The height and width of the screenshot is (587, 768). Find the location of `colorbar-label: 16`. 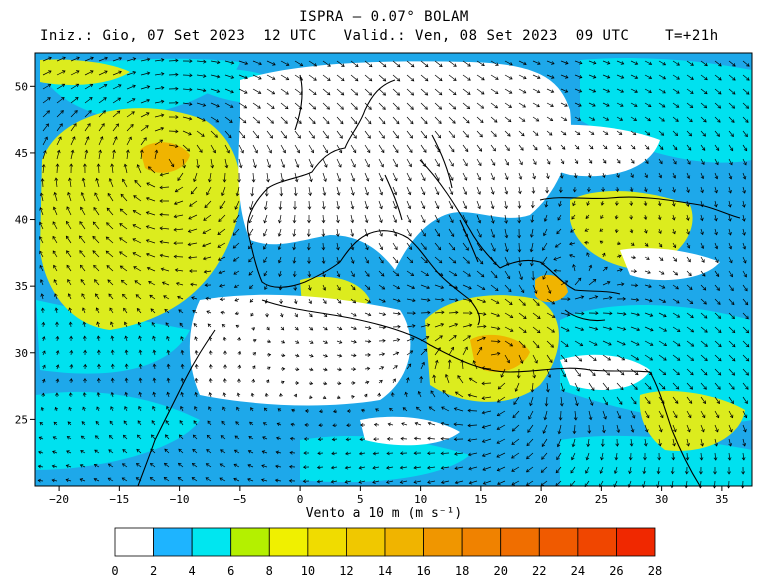

colorbar-label: 16 is located at coordinates (423, 571).